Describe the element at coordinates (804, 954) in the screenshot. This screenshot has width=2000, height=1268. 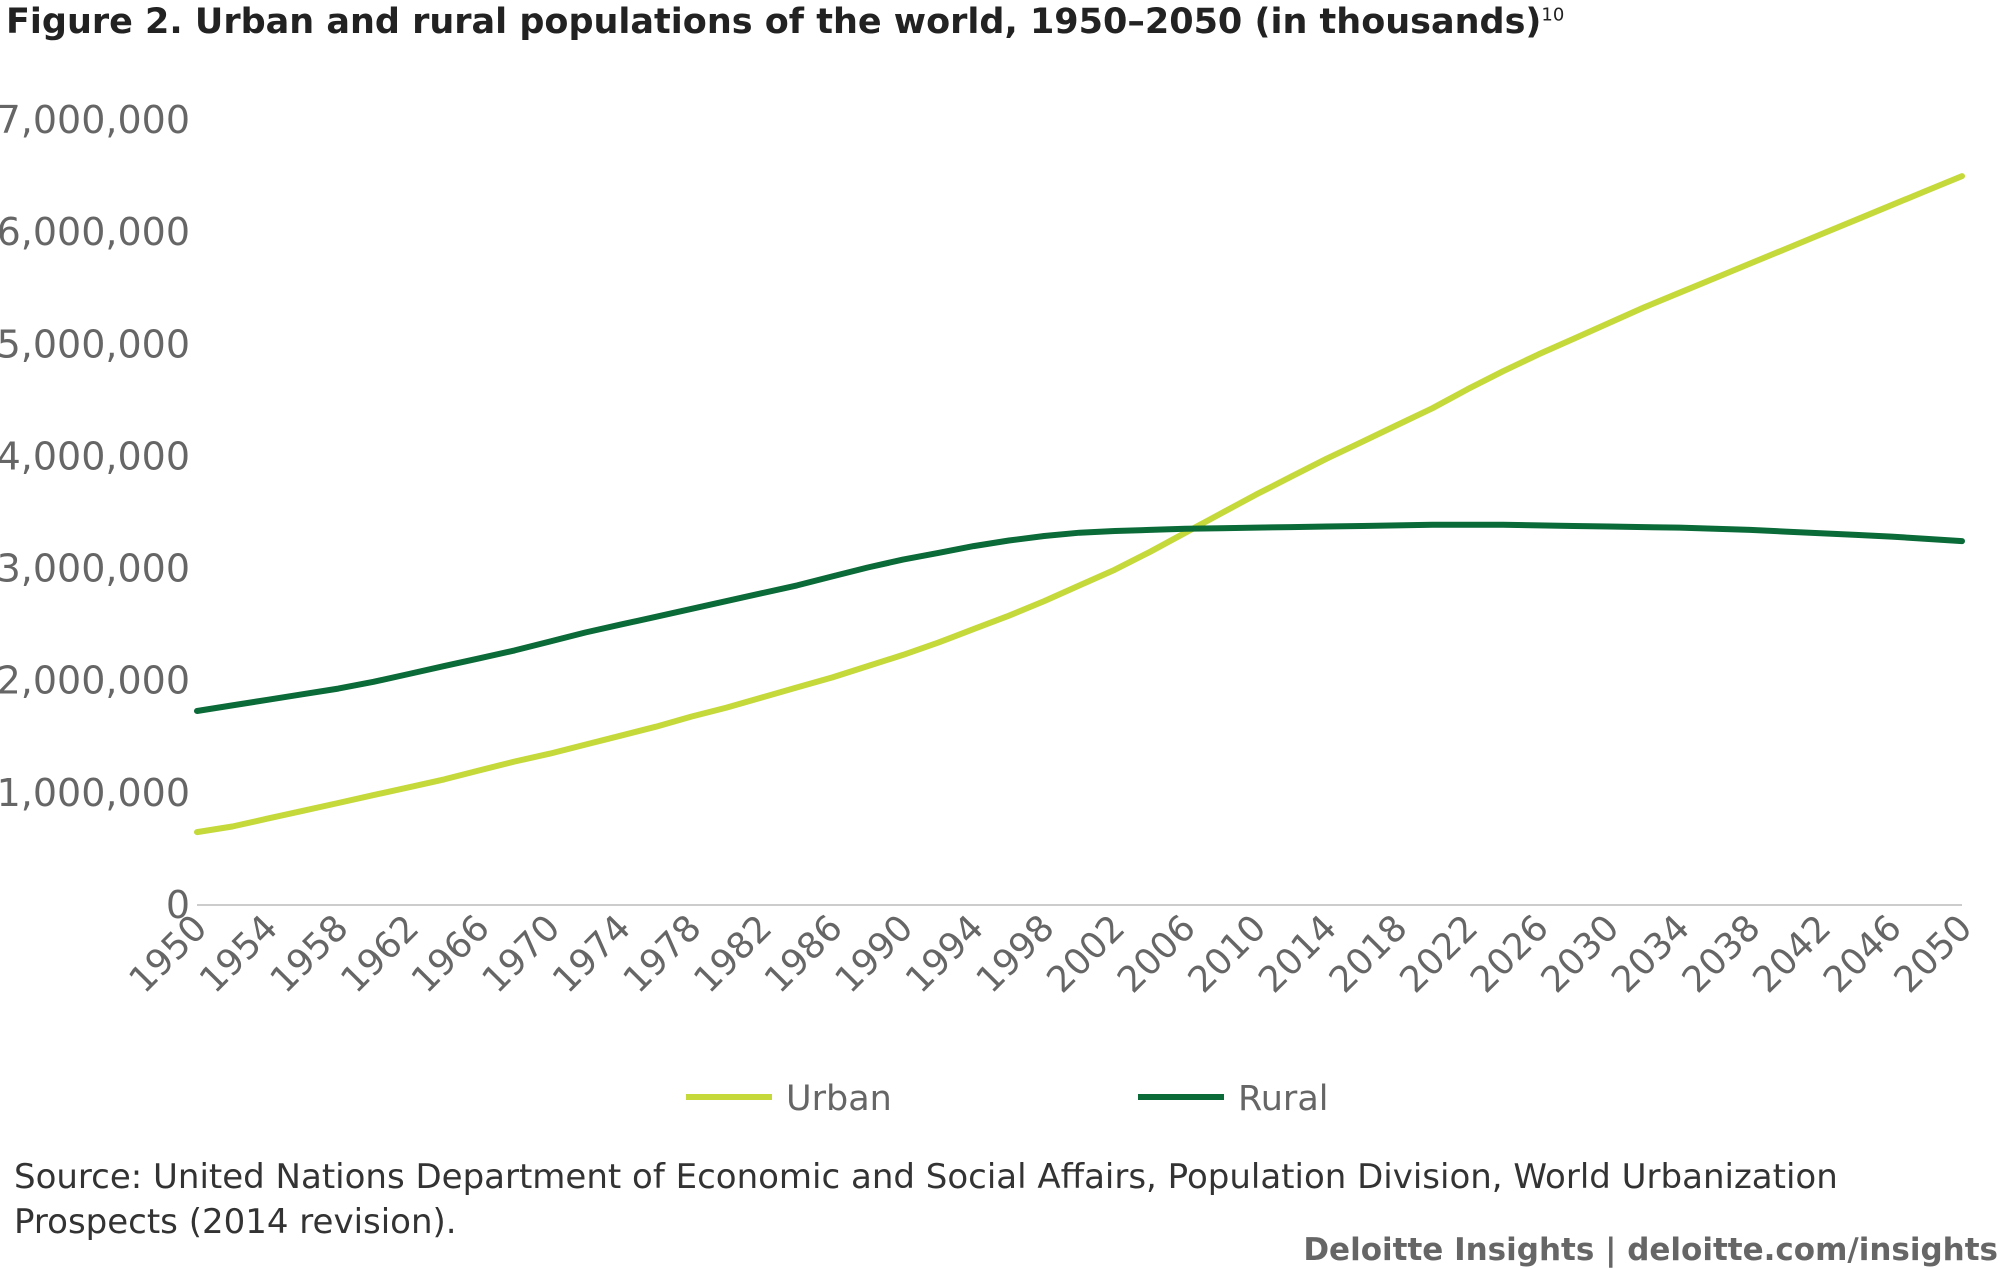
I see `x-tick-label: 1986` at that location.